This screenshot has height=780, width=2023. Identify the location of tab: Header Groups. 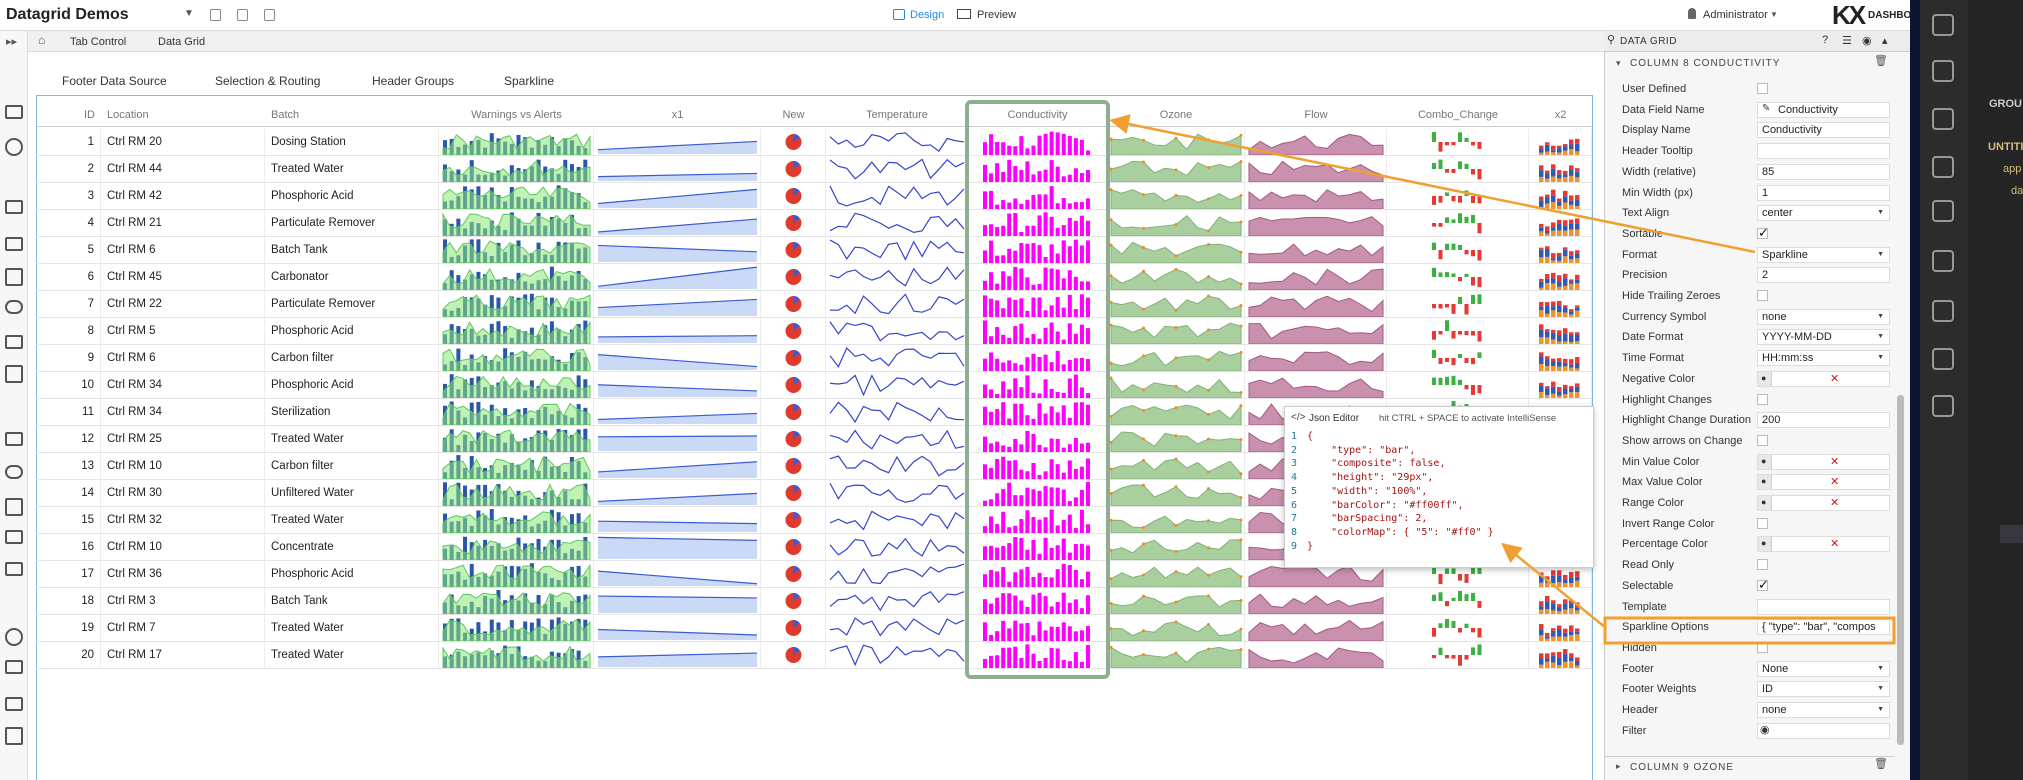
(413, 81).